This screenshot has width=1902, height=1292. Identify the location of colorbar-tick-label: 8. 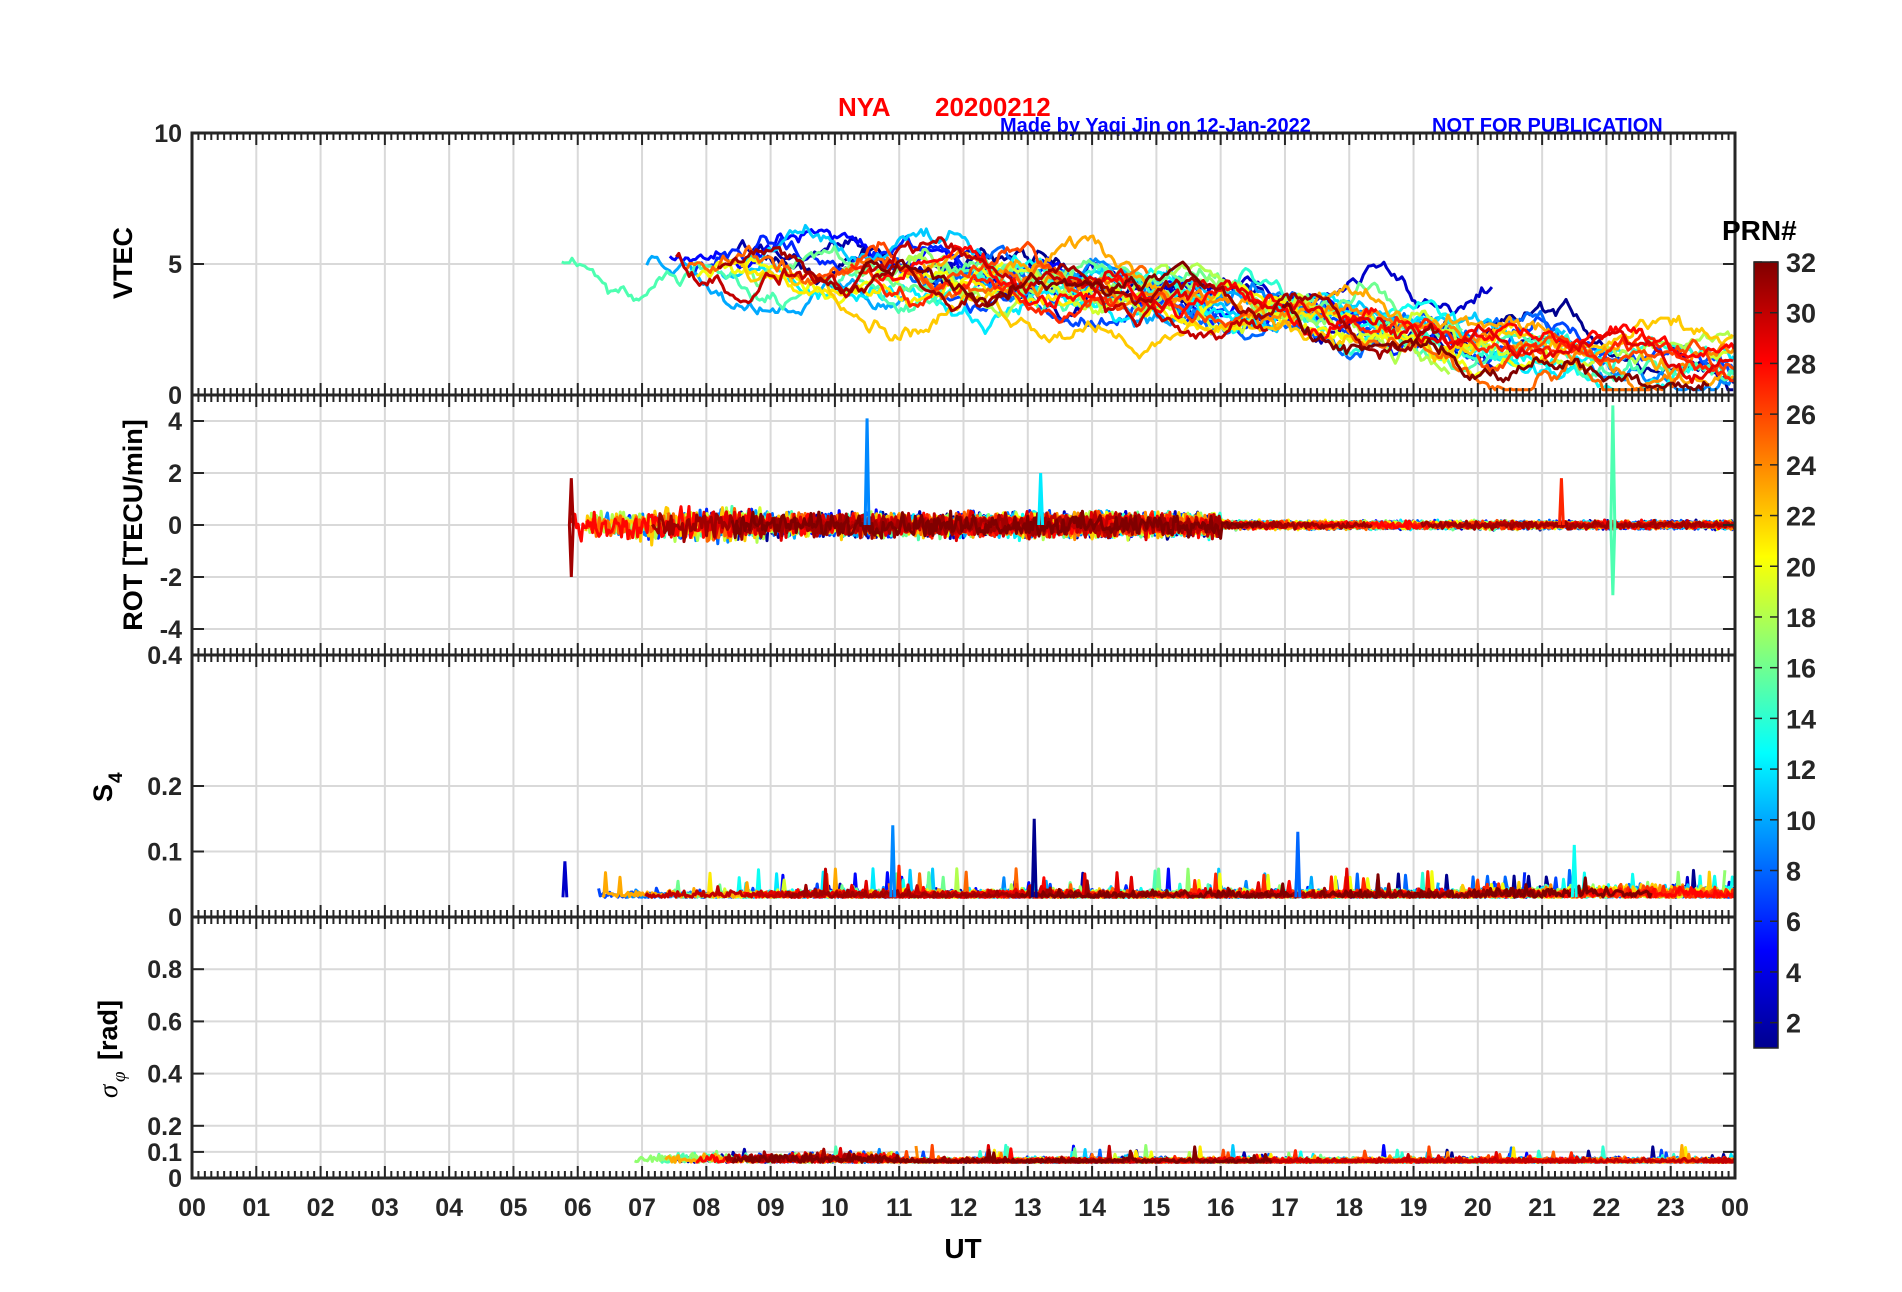
(1793, 872).